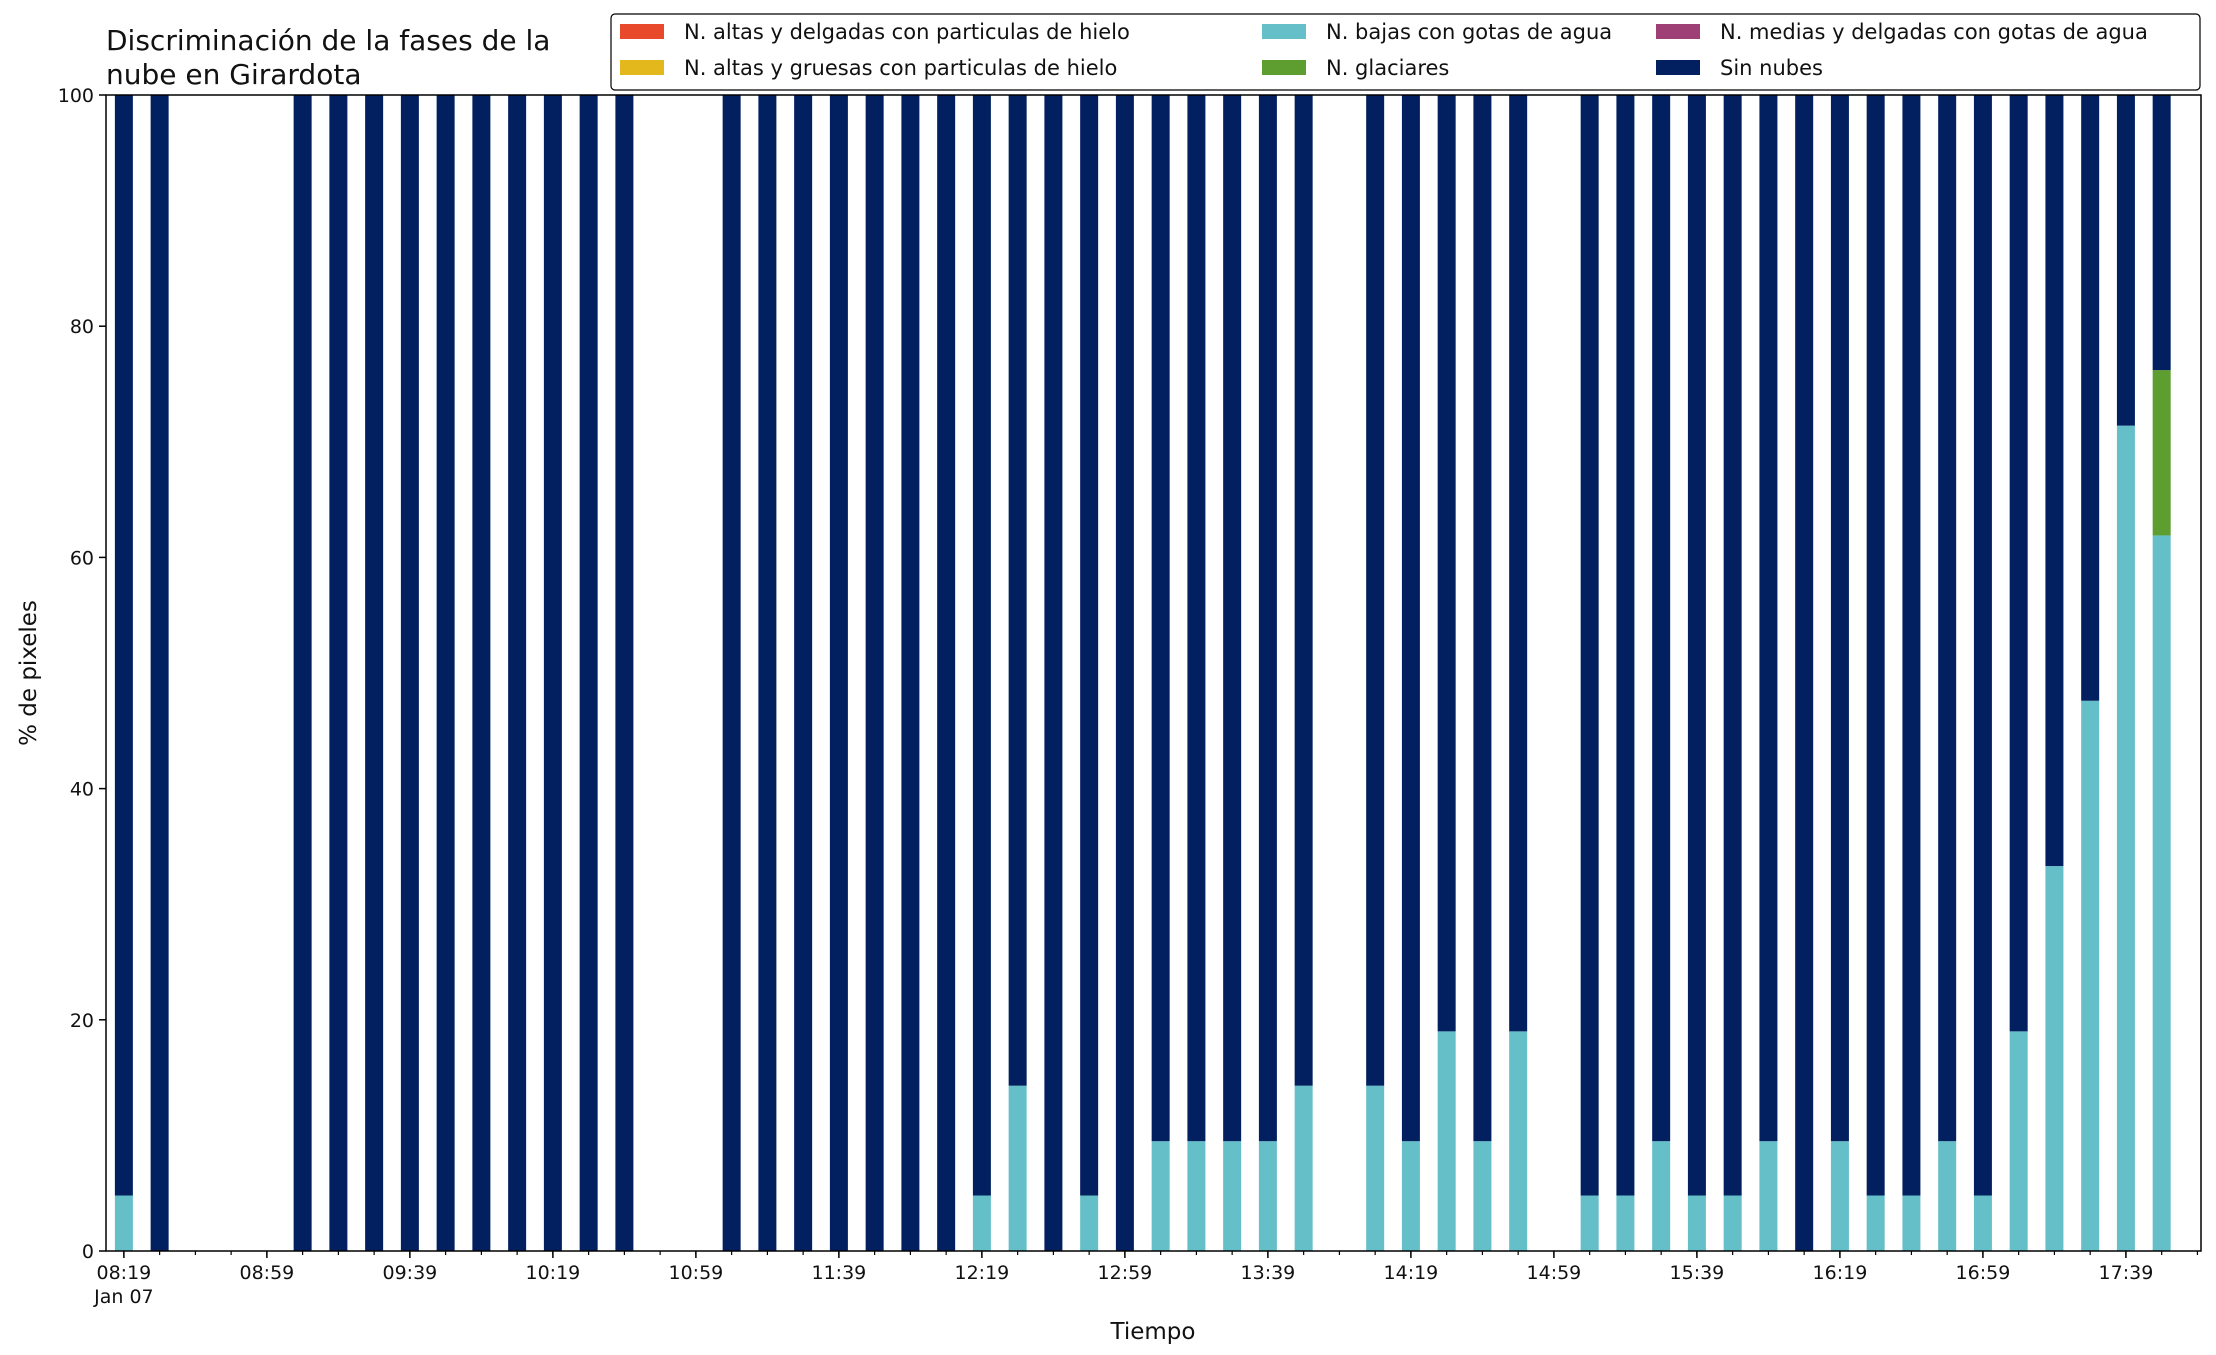 The width and height of the screenshot is (2216, 1355). Describe the element at coordinates (1625, 1223) in the screenshot. I see `bar-segment-1519-s2` at that location.